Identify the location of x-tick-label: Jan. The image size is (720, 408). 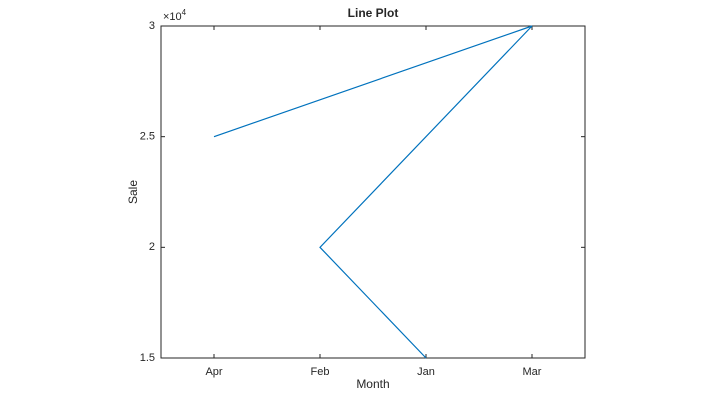
(426, 372).